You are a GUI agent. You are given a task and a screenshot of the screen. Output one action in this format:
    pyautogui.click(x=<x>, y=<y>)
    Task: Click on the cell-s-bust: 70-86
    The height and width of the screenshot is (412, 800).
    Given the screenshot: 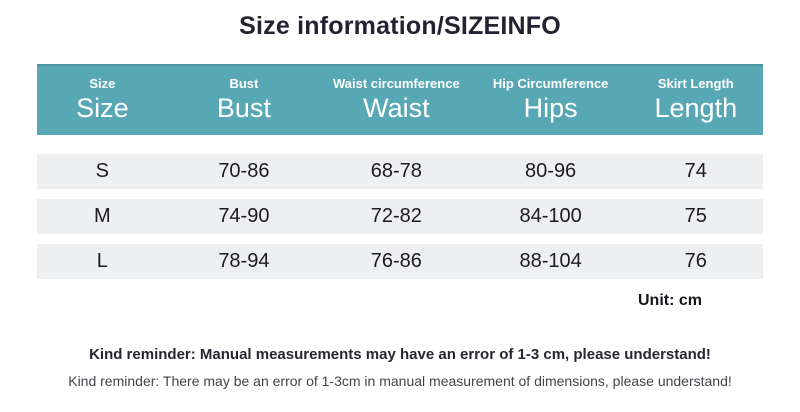 What is the action you would take?
    pyautogui.click(x=244, y=171)
    